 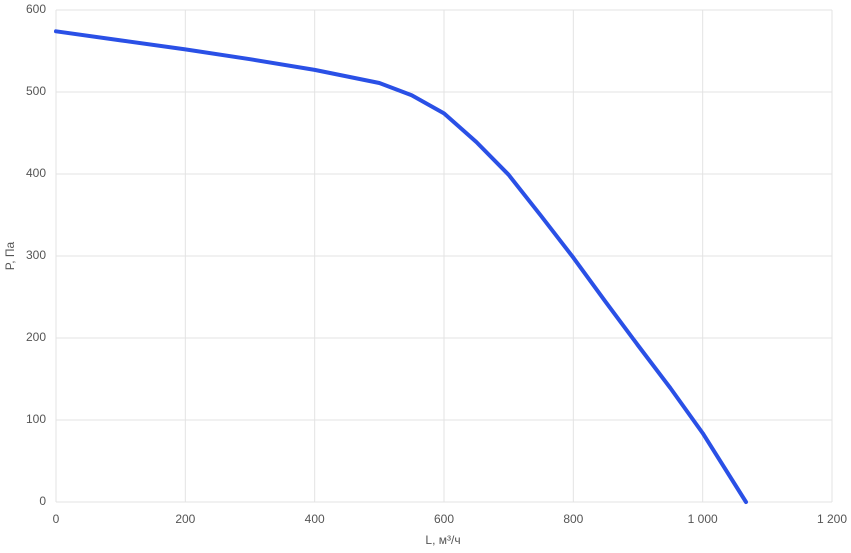 I want to click on y-tick-label: 200, so click(x=36, y=337).